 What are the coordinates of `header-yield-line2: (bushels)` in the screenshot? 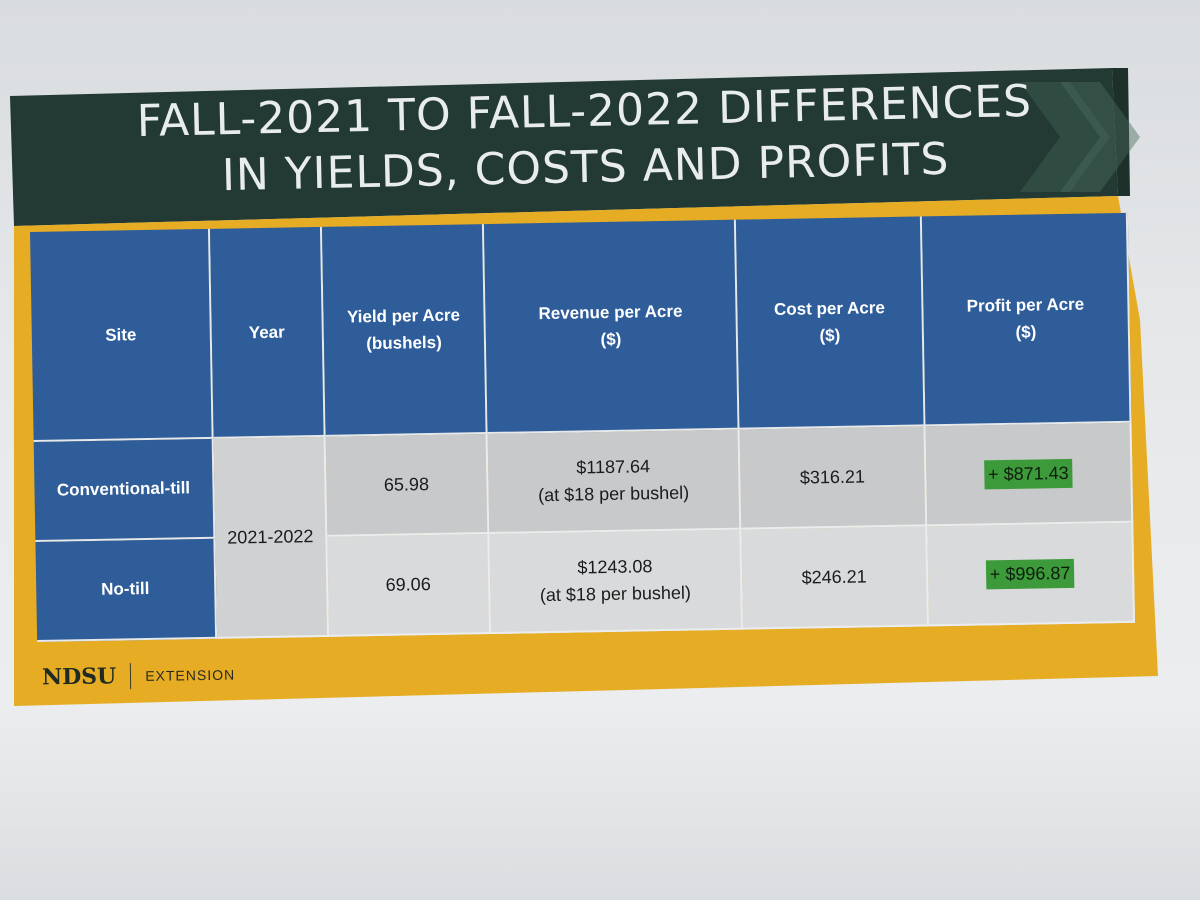 It's located at (404, 343).